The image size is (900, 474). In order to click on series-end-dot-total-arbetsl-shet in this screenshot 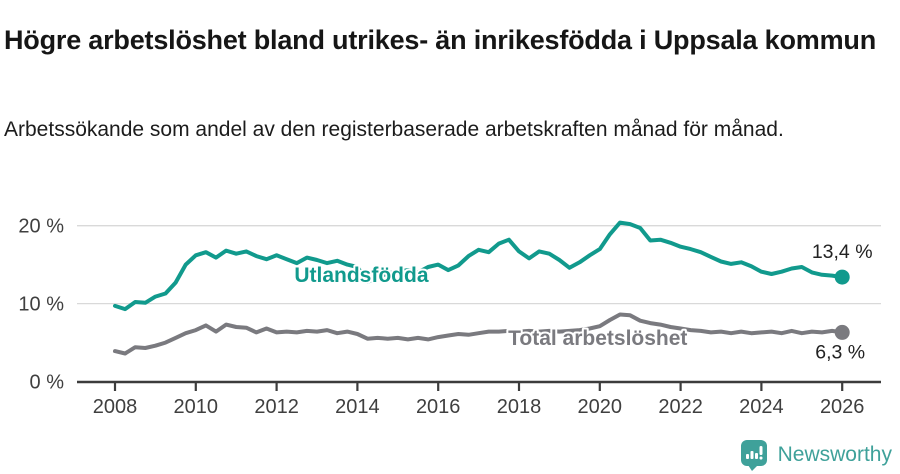, I will do `click(842, 332)`.